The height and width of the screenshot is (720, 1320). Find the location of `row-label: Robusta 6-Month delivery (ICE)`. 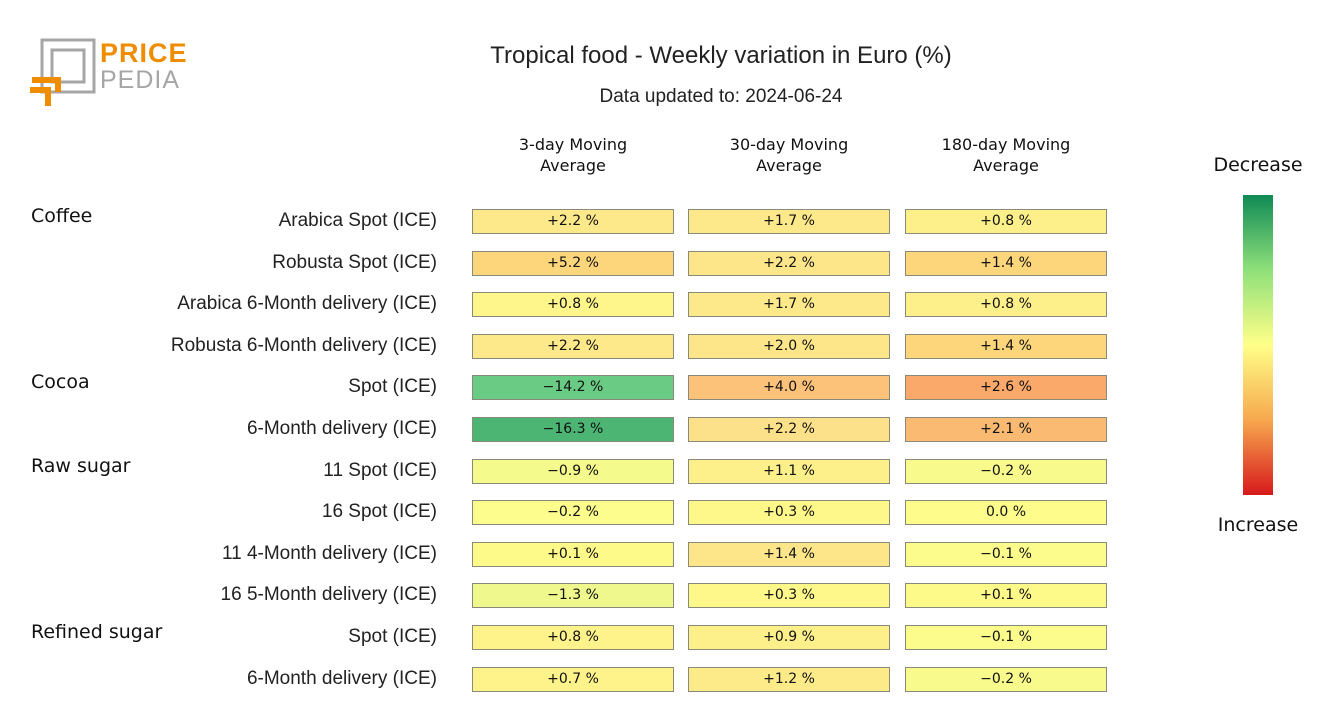

row-label: Robusta 6-Month delivery (ICE) is located at coordinates (303, 345).